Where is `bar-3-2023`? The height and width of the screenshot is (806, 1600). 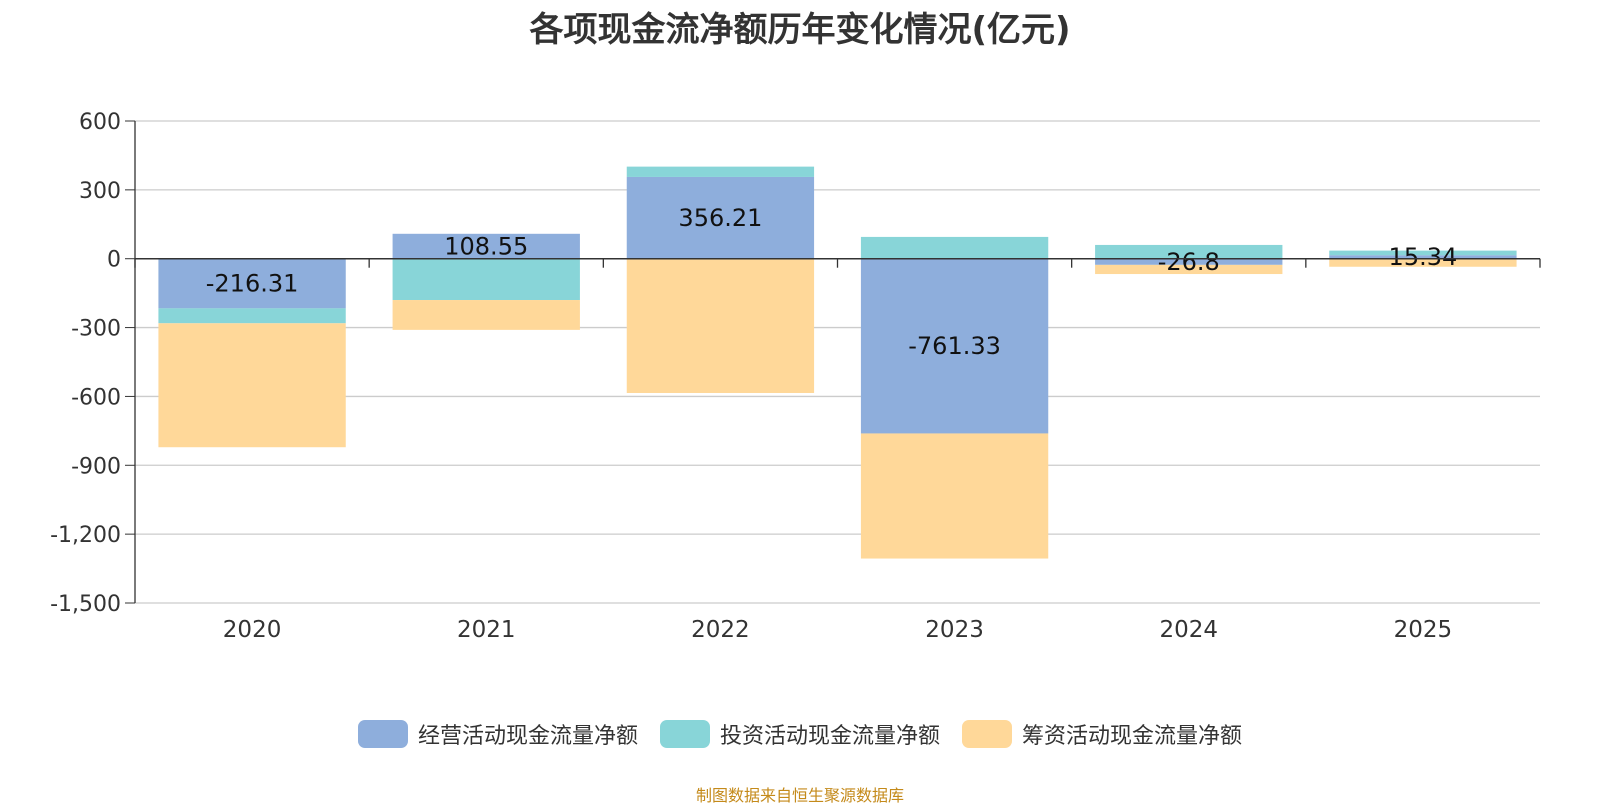 bar-3-2023 is located at coordinates (954, 496).